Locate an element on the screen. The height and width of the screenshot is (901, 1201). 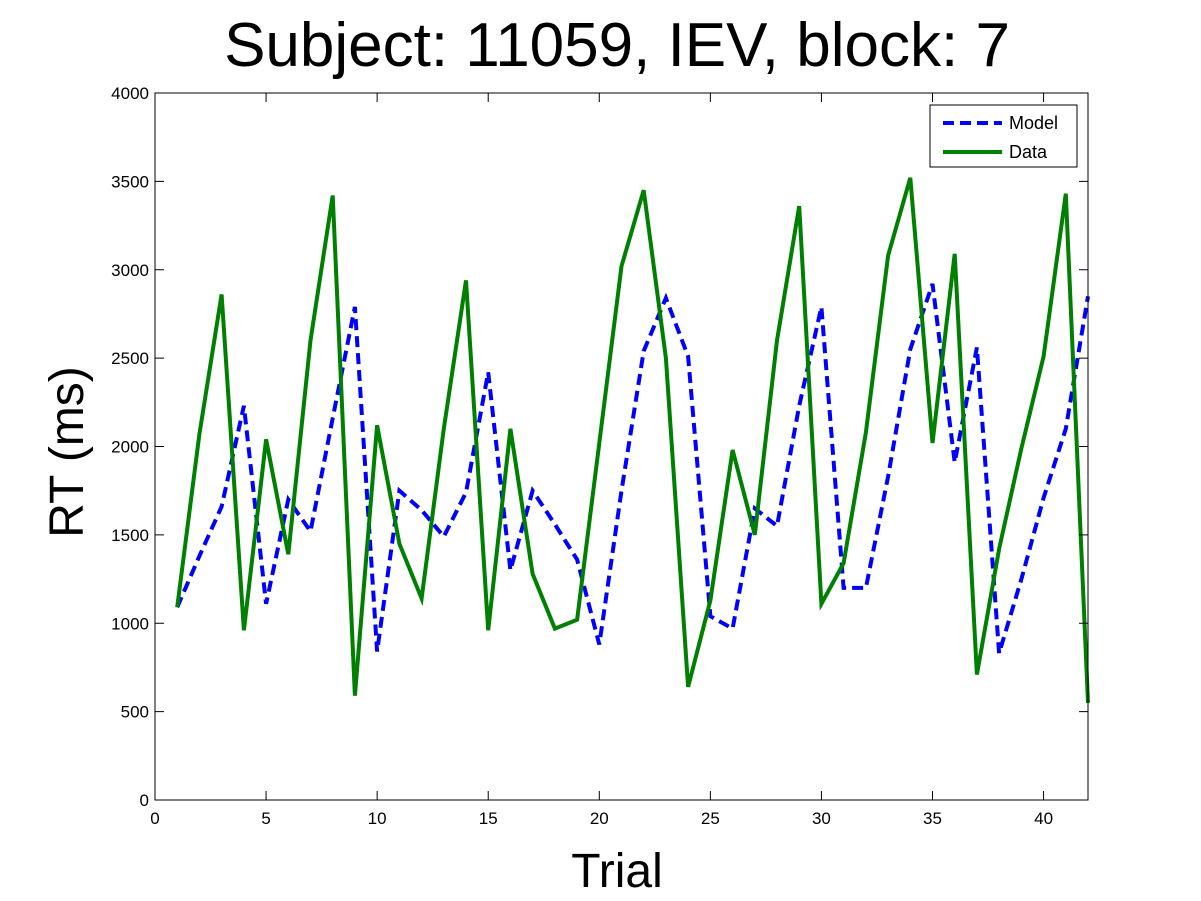
x-tick-label: 0 is located at coordinates (154, 818).